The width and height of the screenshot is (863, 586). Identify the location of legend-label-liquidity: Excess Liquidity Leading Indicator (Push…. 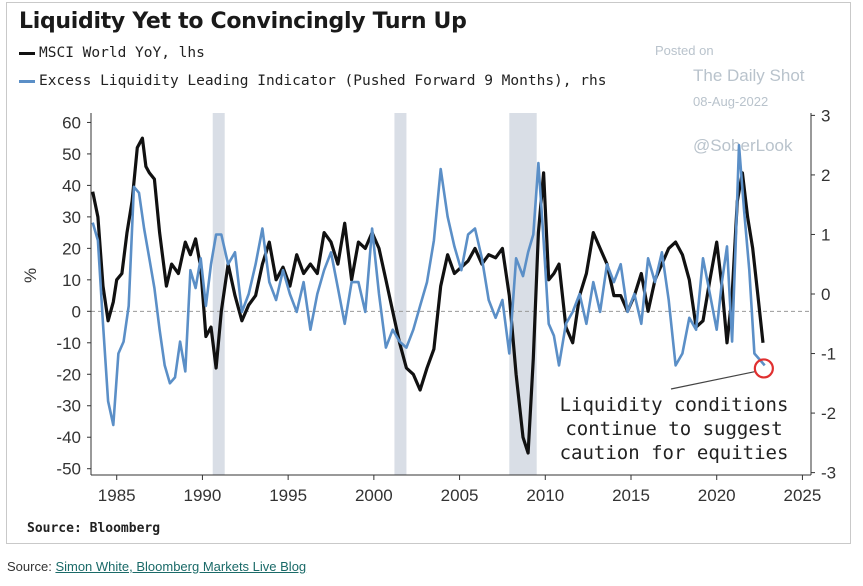
(323, 81).